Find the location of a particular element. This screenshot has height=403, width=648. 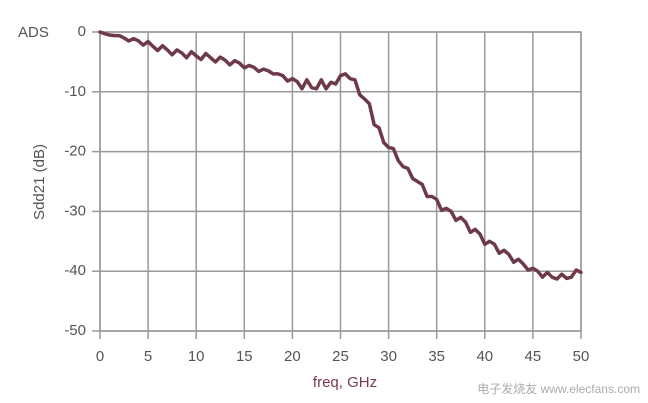

x-axis-label: freq, GHz is located at coordinates (345, 382).